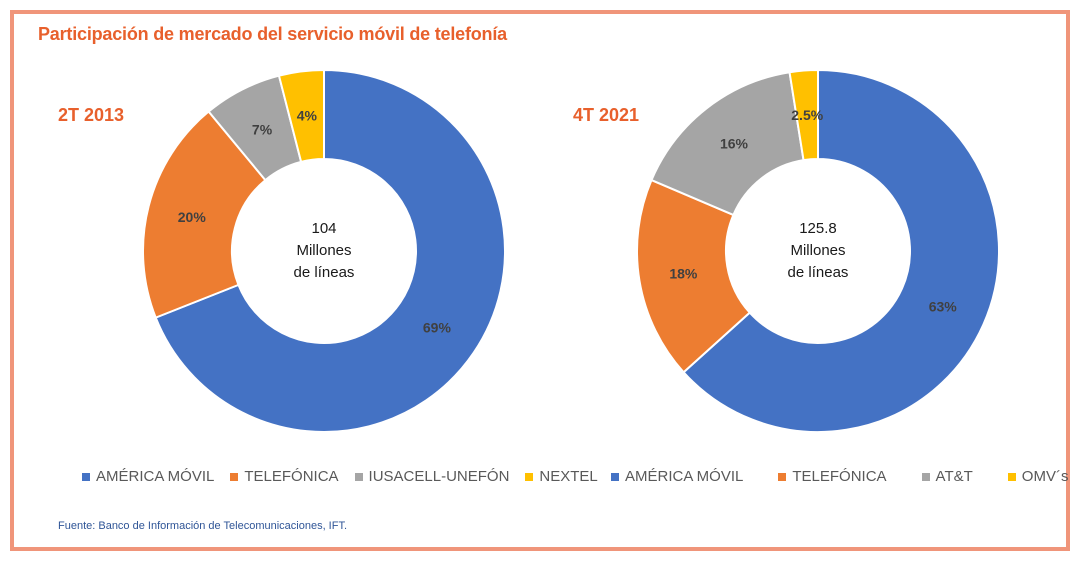  I want to click on donut-slice-nextel, so click(301, 116).